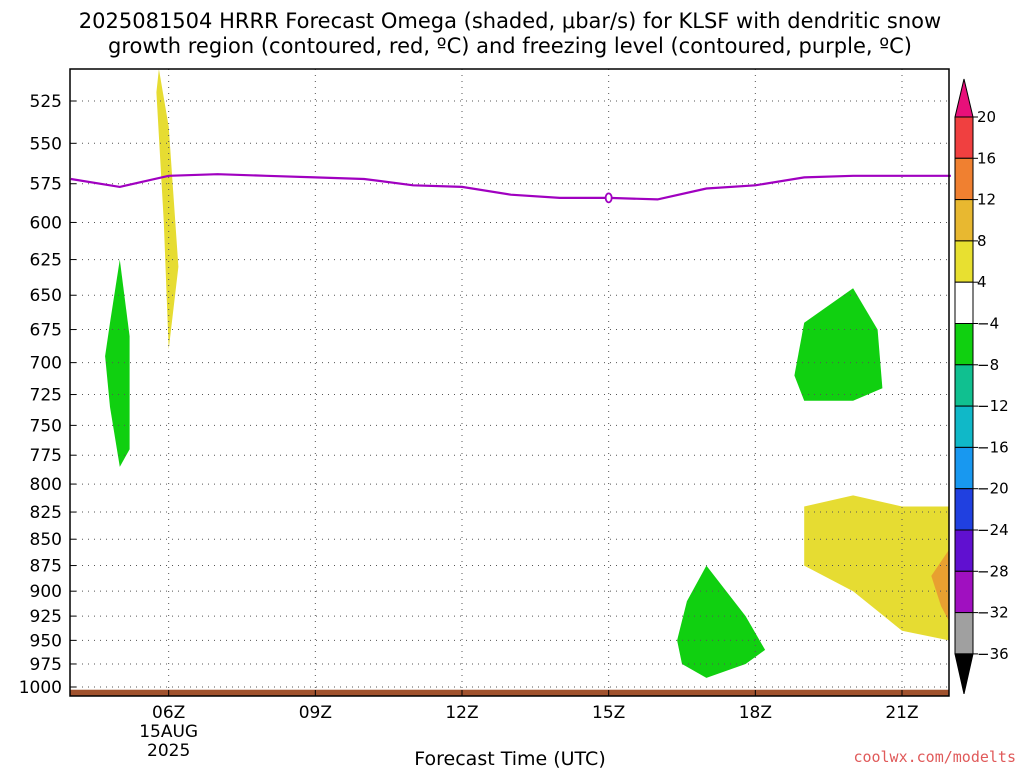 Image resolution: width=1024 pixels, height=768 pixels. I want to click on colorbar-label: −28, so click(993, 571).